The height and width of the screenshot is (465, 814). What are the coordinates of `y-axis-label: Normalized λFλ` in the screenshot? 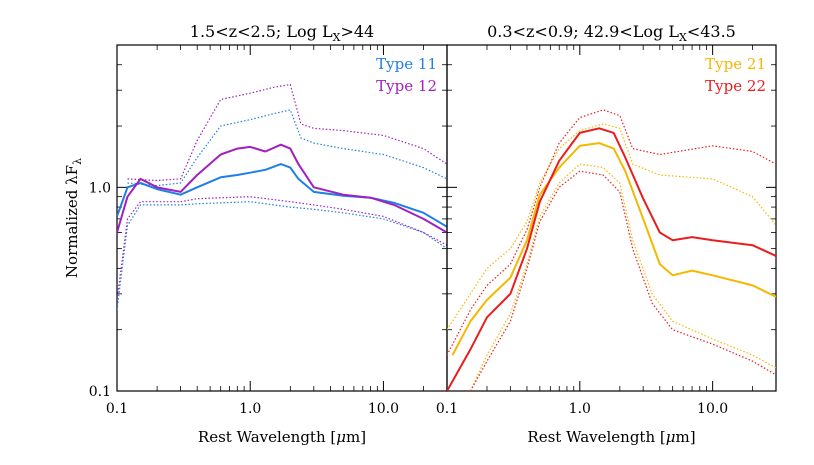 It's located at (73, 218).